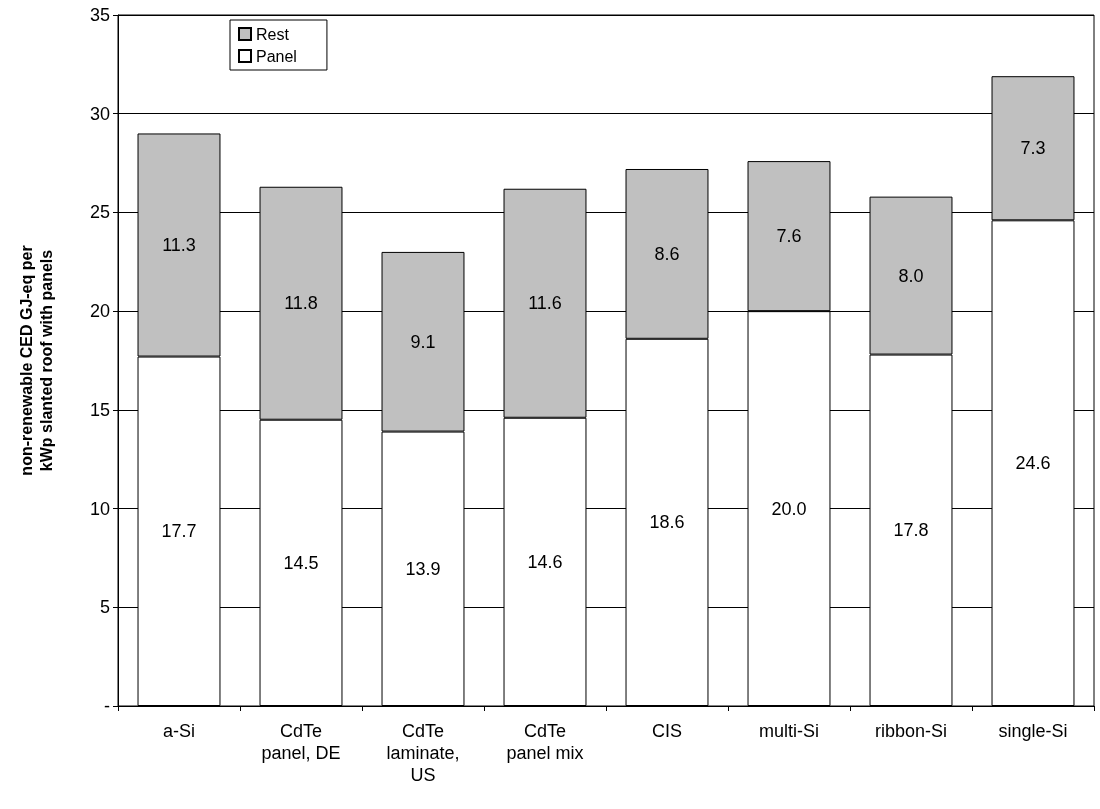 This screenshot has height=809, width=1100. Describe the element at coordinates (179, 245) in the screenshot. I see `data-label: 11.3` at that location.